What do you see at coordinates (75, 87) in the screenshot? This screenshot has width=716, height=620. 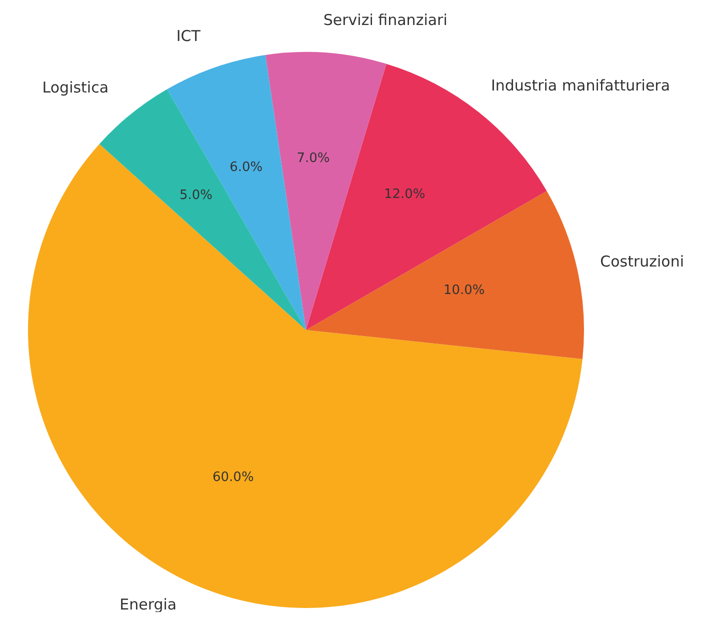 I see `slice-label: Logistica` at bounding box center [75, 87].